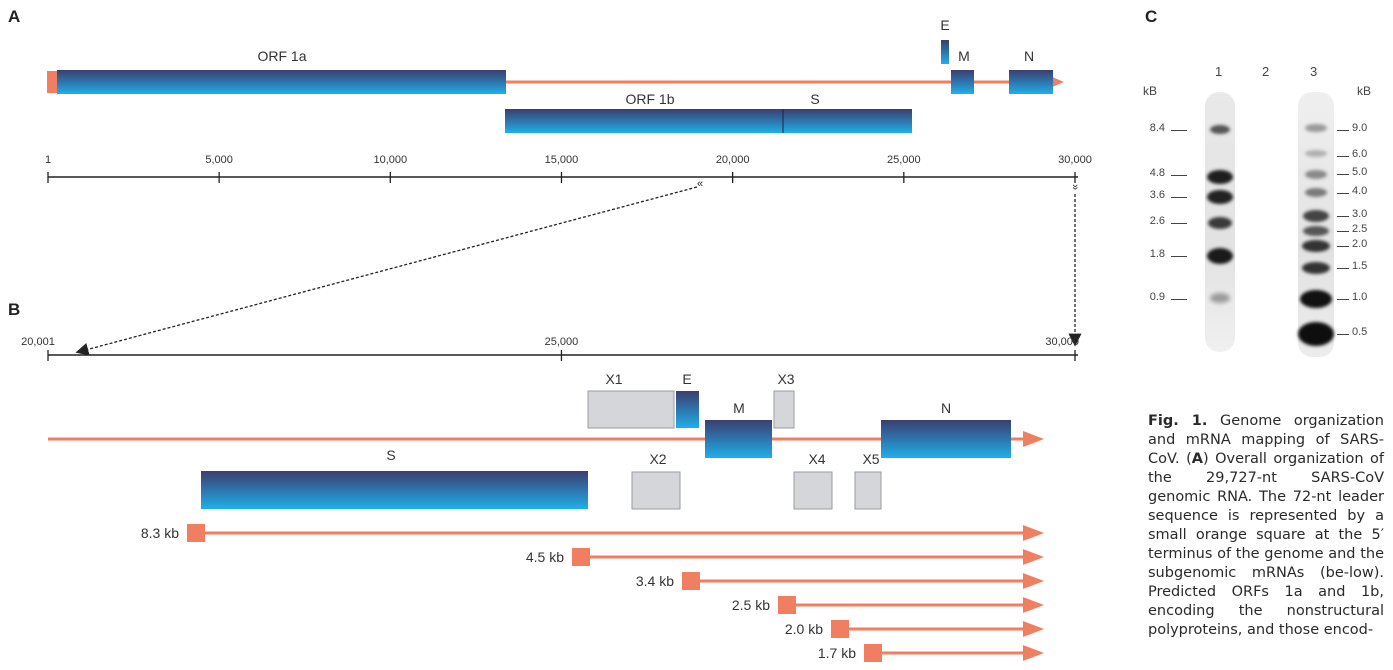 This screenshot has width=1393, height=670. I want to click on gene-orf1b-label: ORF 1b, so click(649, 99).